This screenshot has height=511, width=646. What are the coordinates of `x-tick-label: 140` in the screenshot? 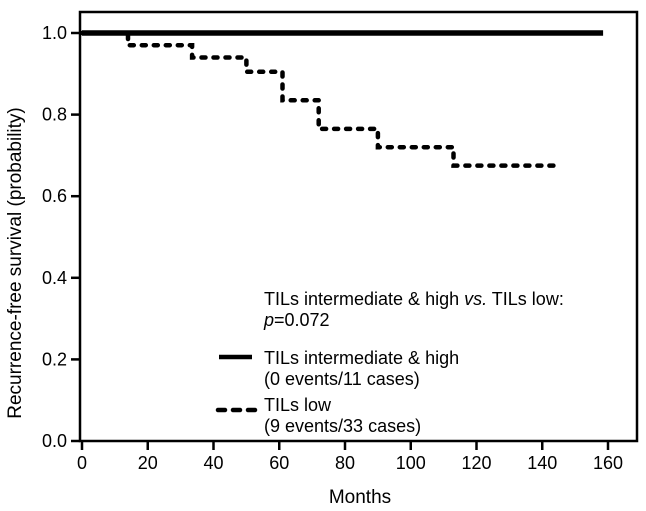 It's located at (542, 463).